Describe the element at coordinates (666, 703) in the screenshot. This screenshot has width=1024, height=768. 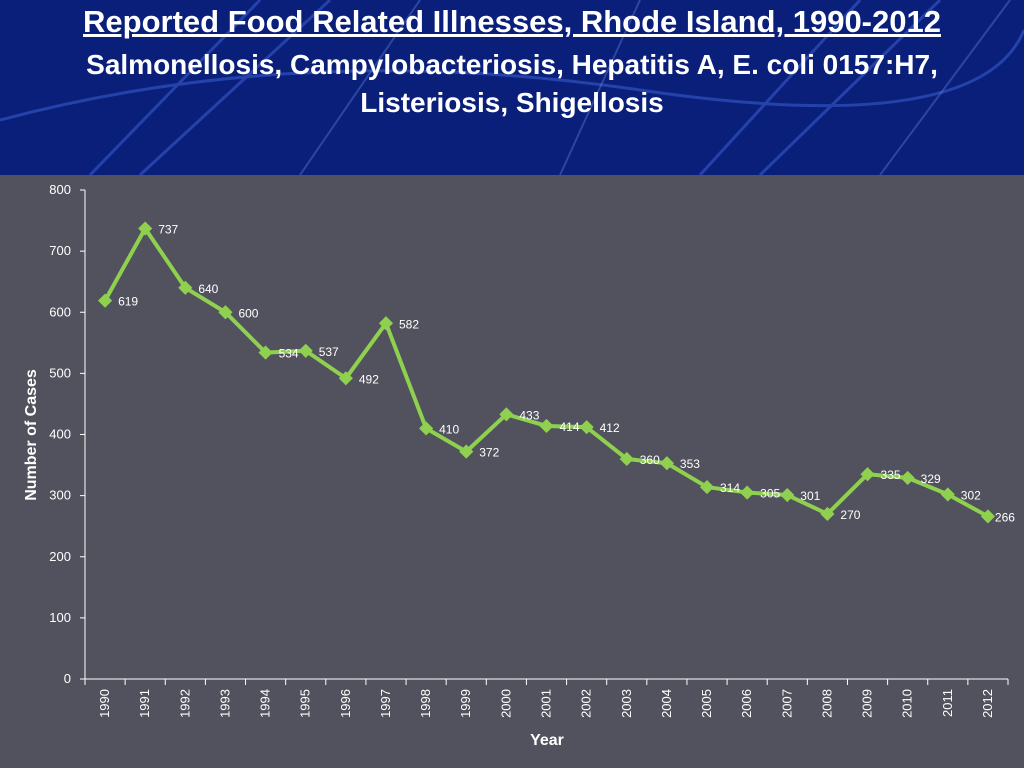
I see `x-tick-label: 2004` at that location.